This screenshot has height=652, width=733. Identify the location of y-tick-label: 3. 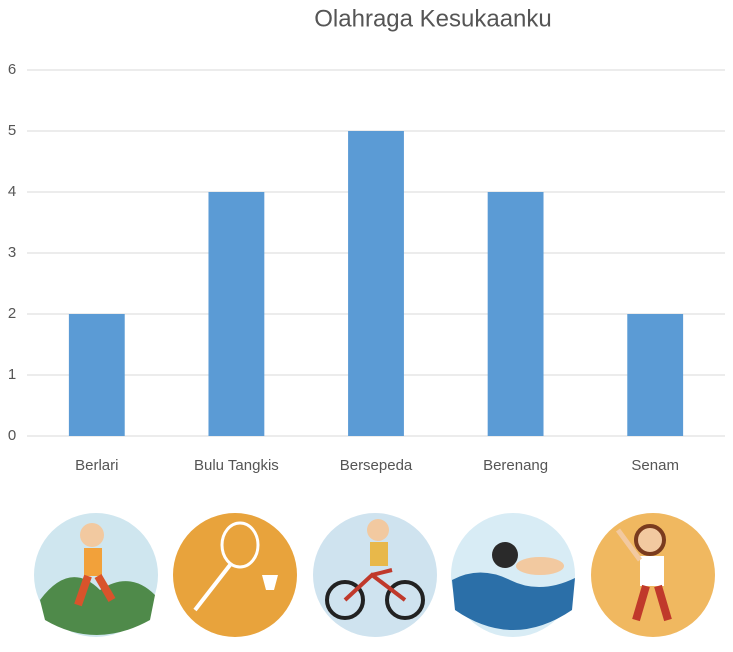
(12, 252).